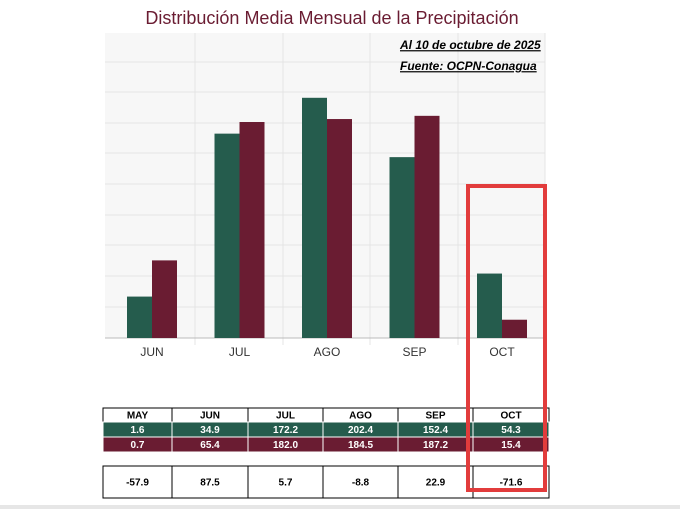 The width and height of the screenshot is (680, 509). I want to click on highlight-box, so click(506, 338).